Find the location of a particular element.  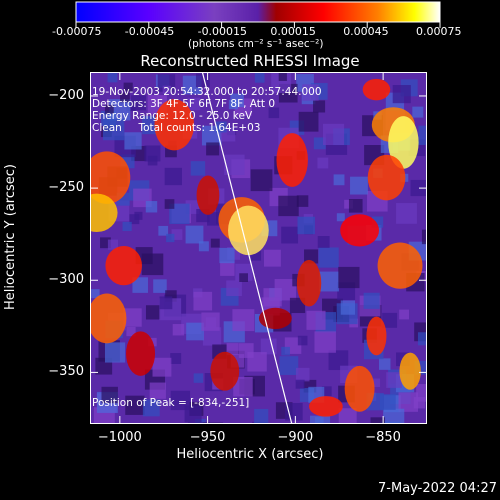

x-tick-label: −900 is located at coordinates (295, 437).